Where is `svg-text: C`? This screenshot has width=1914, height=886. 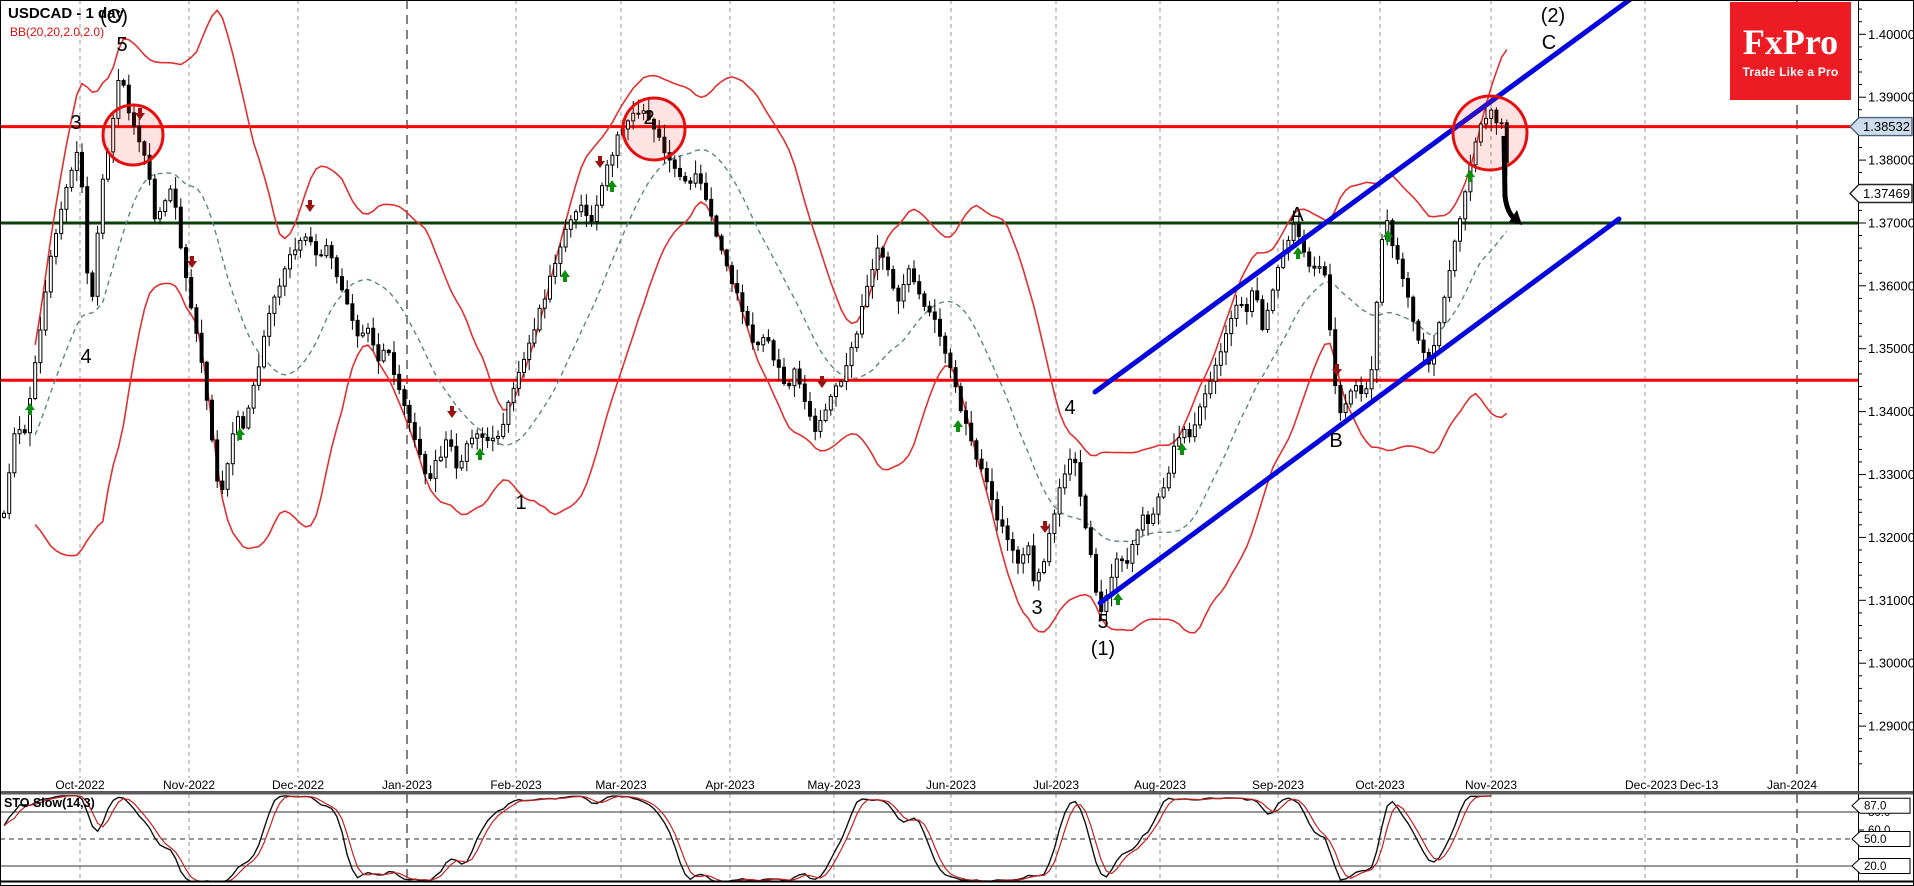
svg-text: C is located at coordinates (1549, 43).